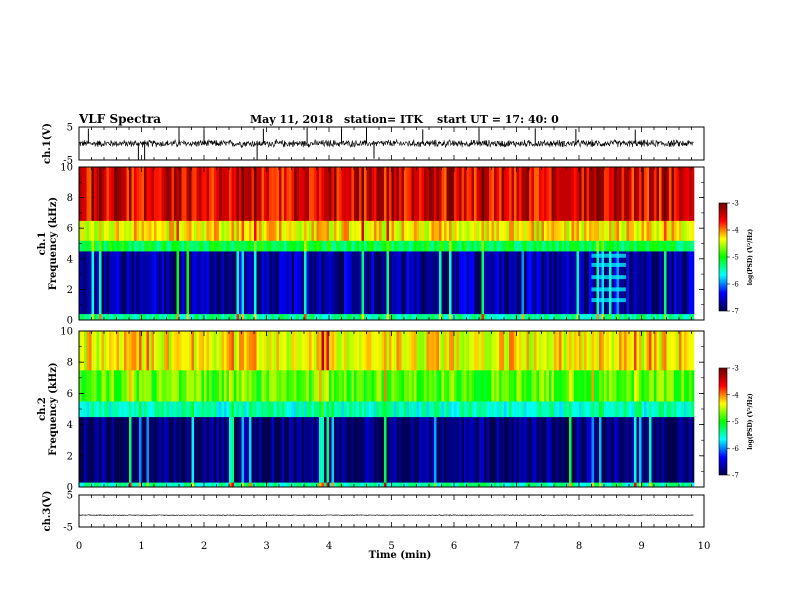 The height and width of the screenshot is (612, 792). Describe the element at coordinates (68, 161) in the screenshot. I see `ch1-waveform-ytick-label: -5` at that location.